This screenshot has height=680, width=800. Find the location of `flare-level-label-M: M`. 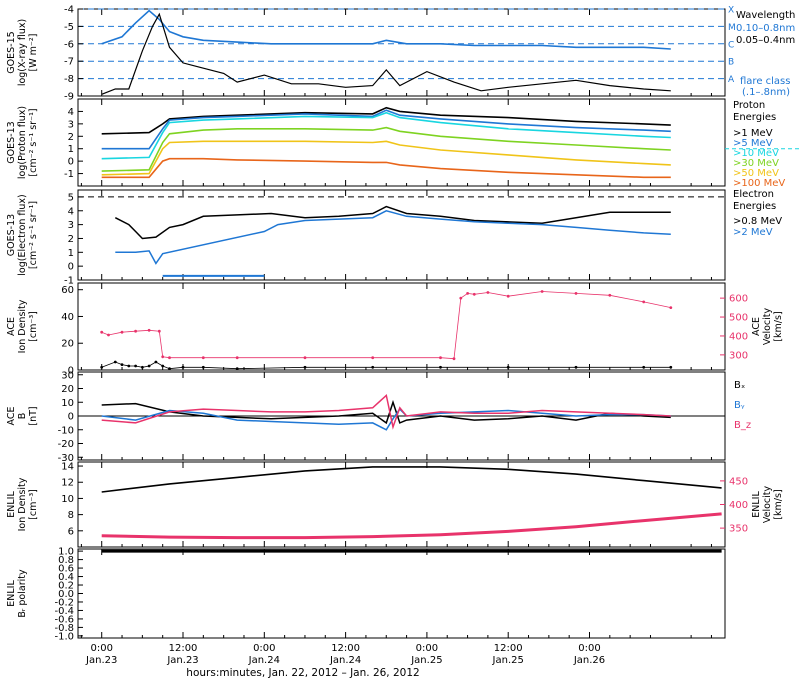

flare-level-label-M: M is located at coordinates (732, 28).